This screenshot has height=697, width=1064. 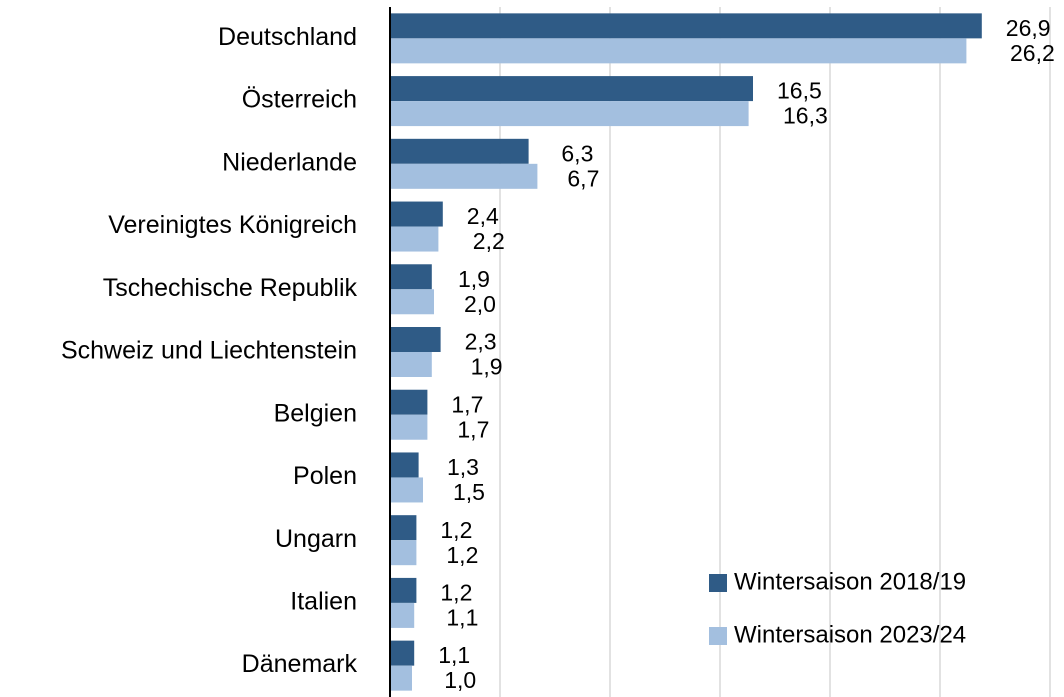 I want to click on y-tick-label: Polen, so click(x=325, y=476).